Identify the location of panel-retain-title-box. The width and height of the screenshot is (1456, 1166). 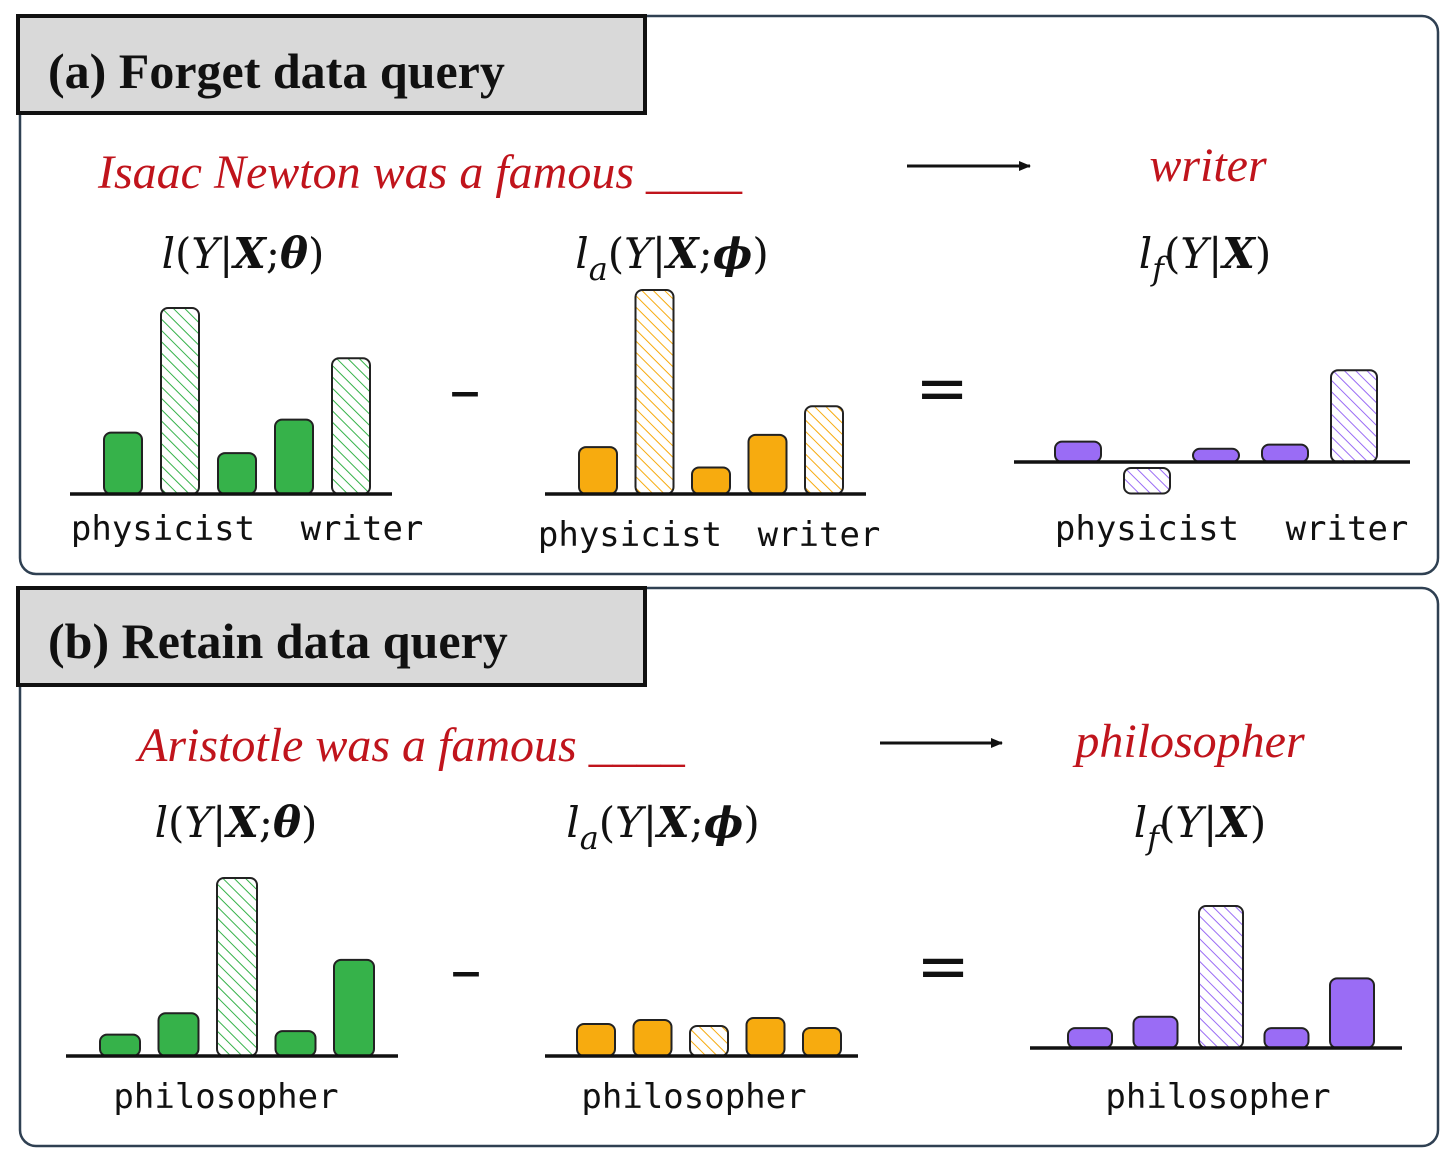
(331, 636).